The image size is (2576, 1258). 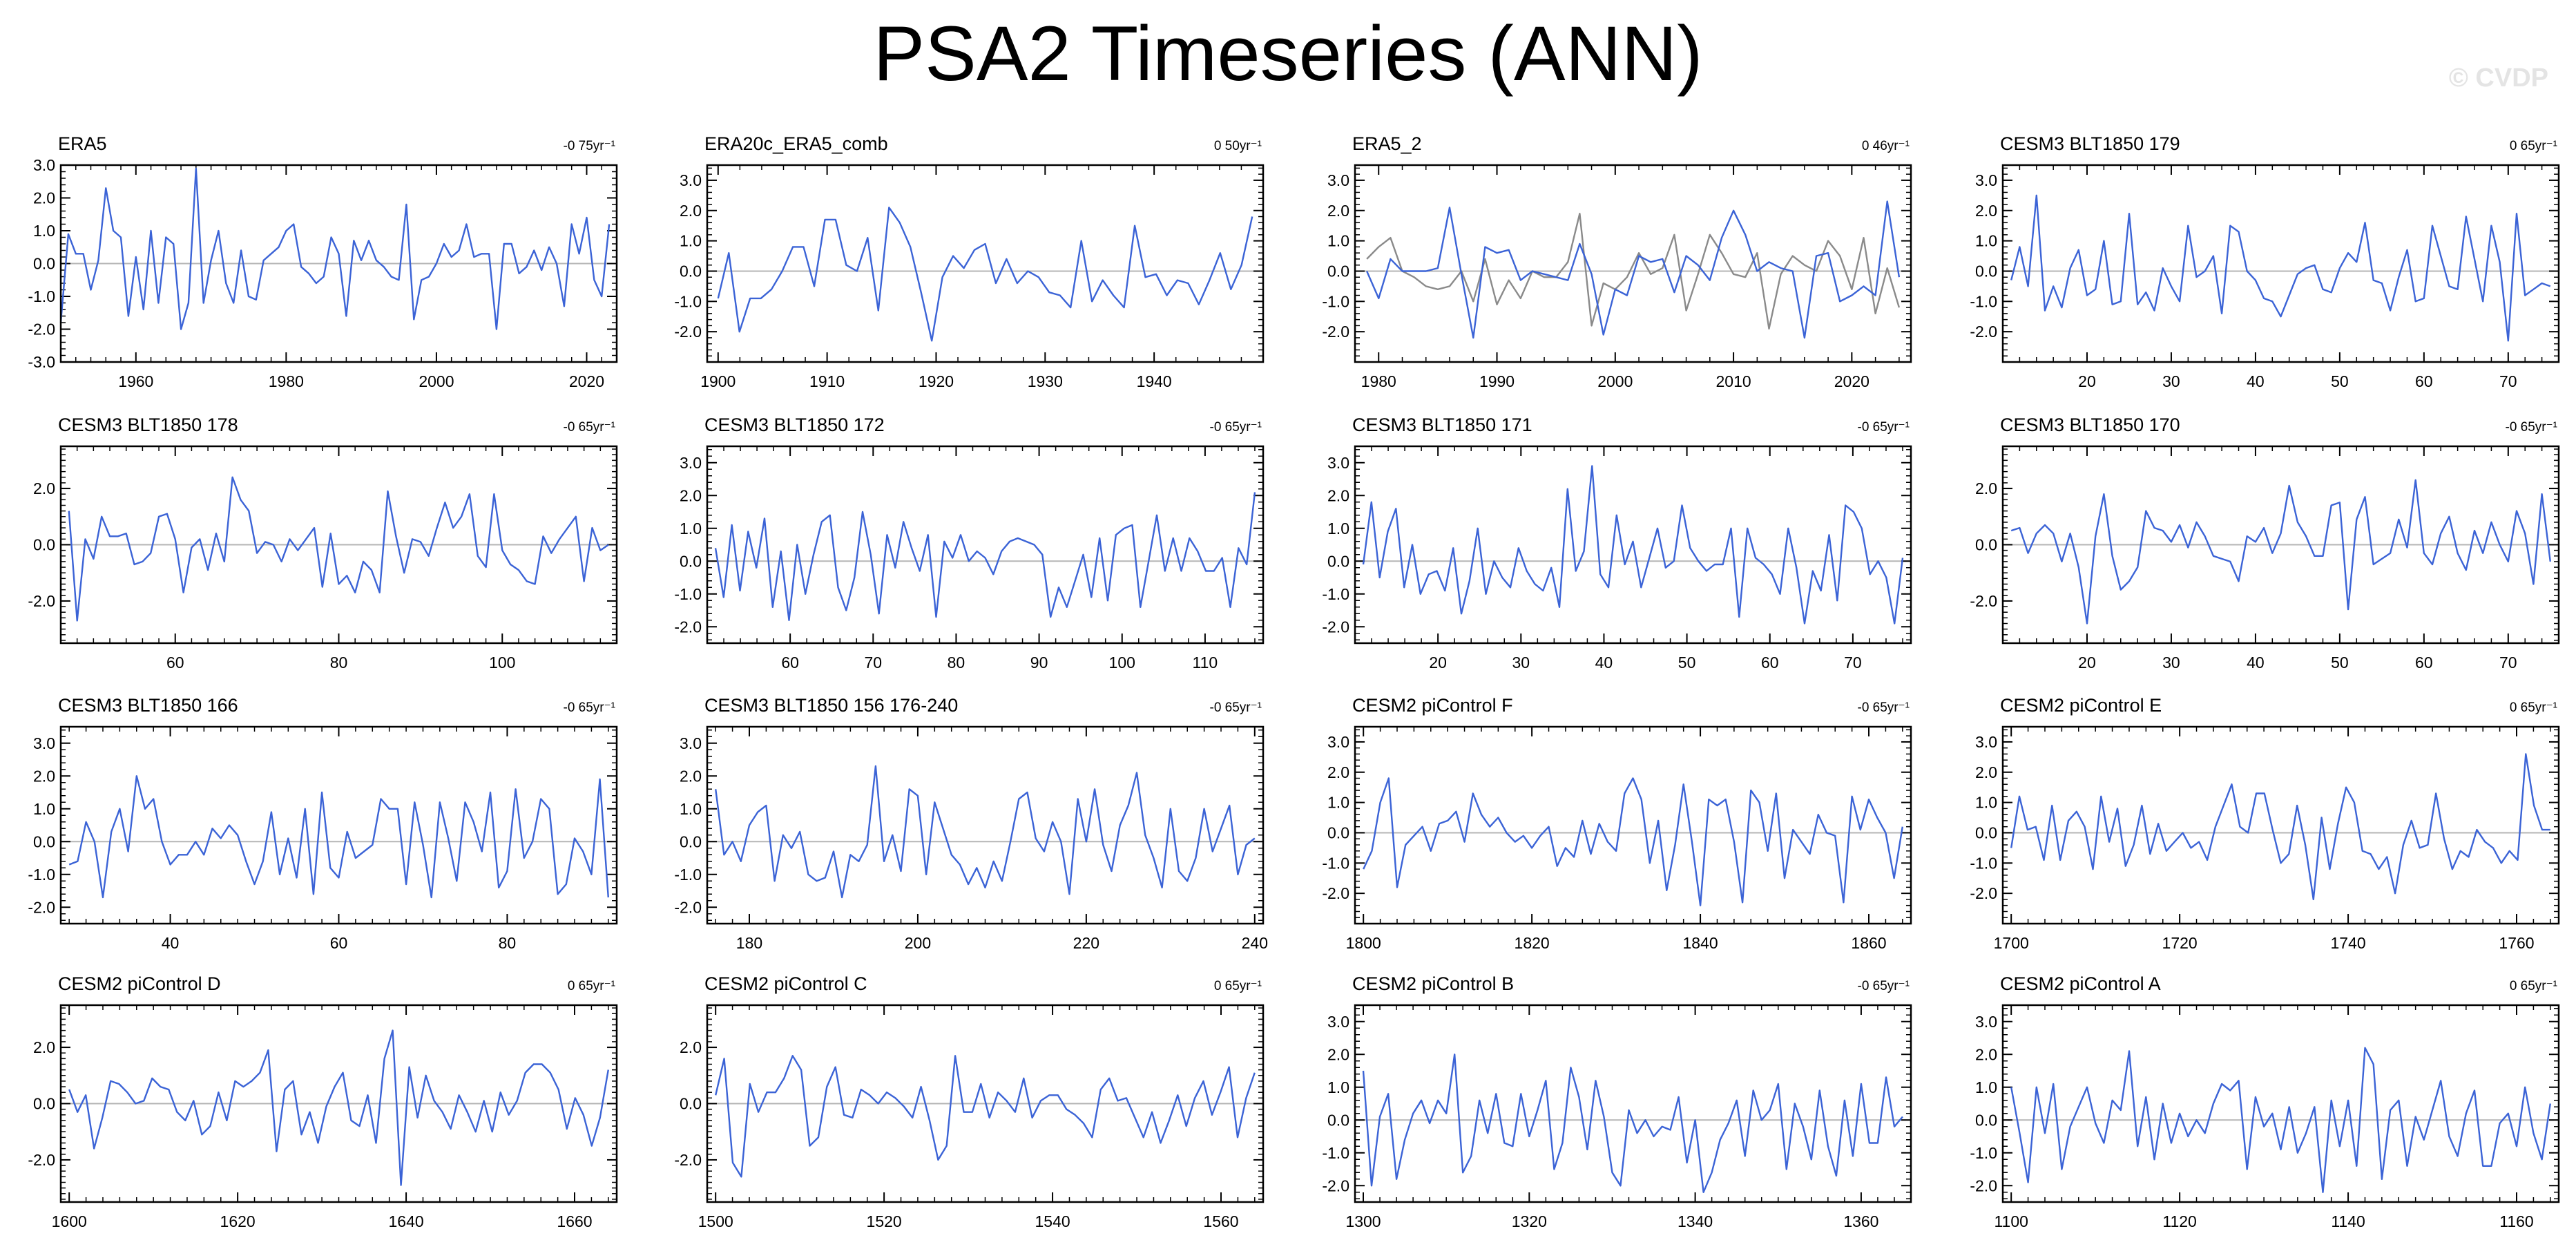 I want to click on x-tick-label: 1910, so click(x=827, y=381).